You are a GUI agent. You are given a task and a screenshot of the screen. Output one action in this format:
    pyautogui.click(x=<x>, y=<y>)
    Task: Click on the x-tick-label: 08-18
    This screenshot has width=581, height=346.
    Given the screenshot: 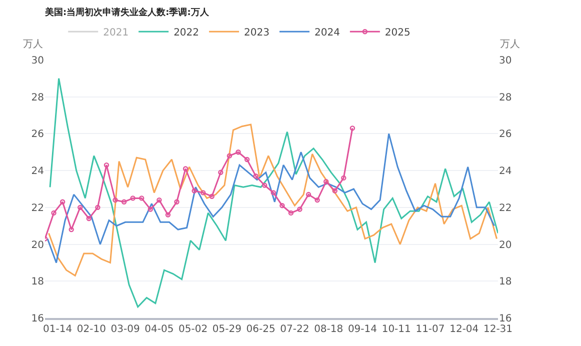 What is the action you would take?
    pyautogui.click(x=329, y=329)
    